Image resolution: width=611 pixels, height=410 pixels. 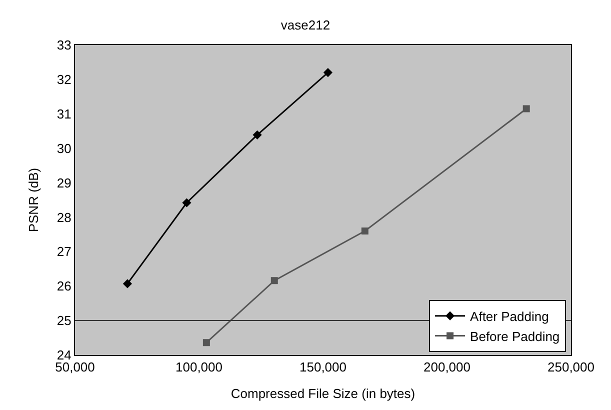 I want to click on chart-title: vase212, so click(x=305, y=25).